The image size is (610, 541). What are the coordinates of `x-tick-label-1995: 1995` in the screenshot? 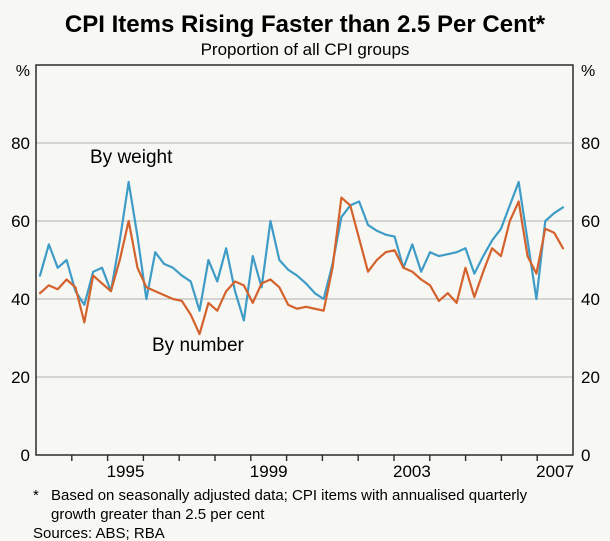 It's located at (126, 471).